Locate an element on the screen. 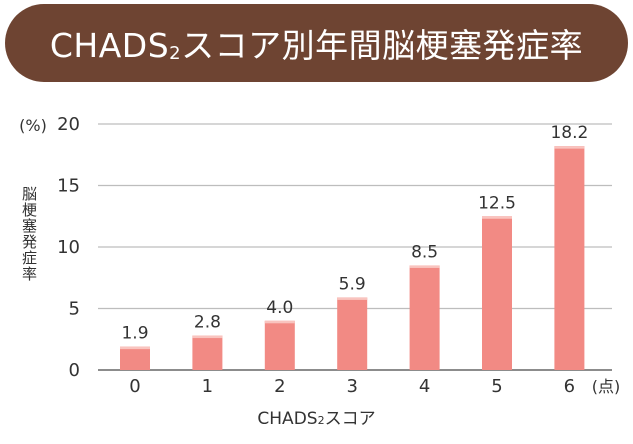 The image size is (633, 444). y-axis-label: 脳梗塞発症率 is located at coordinates (29, 234).